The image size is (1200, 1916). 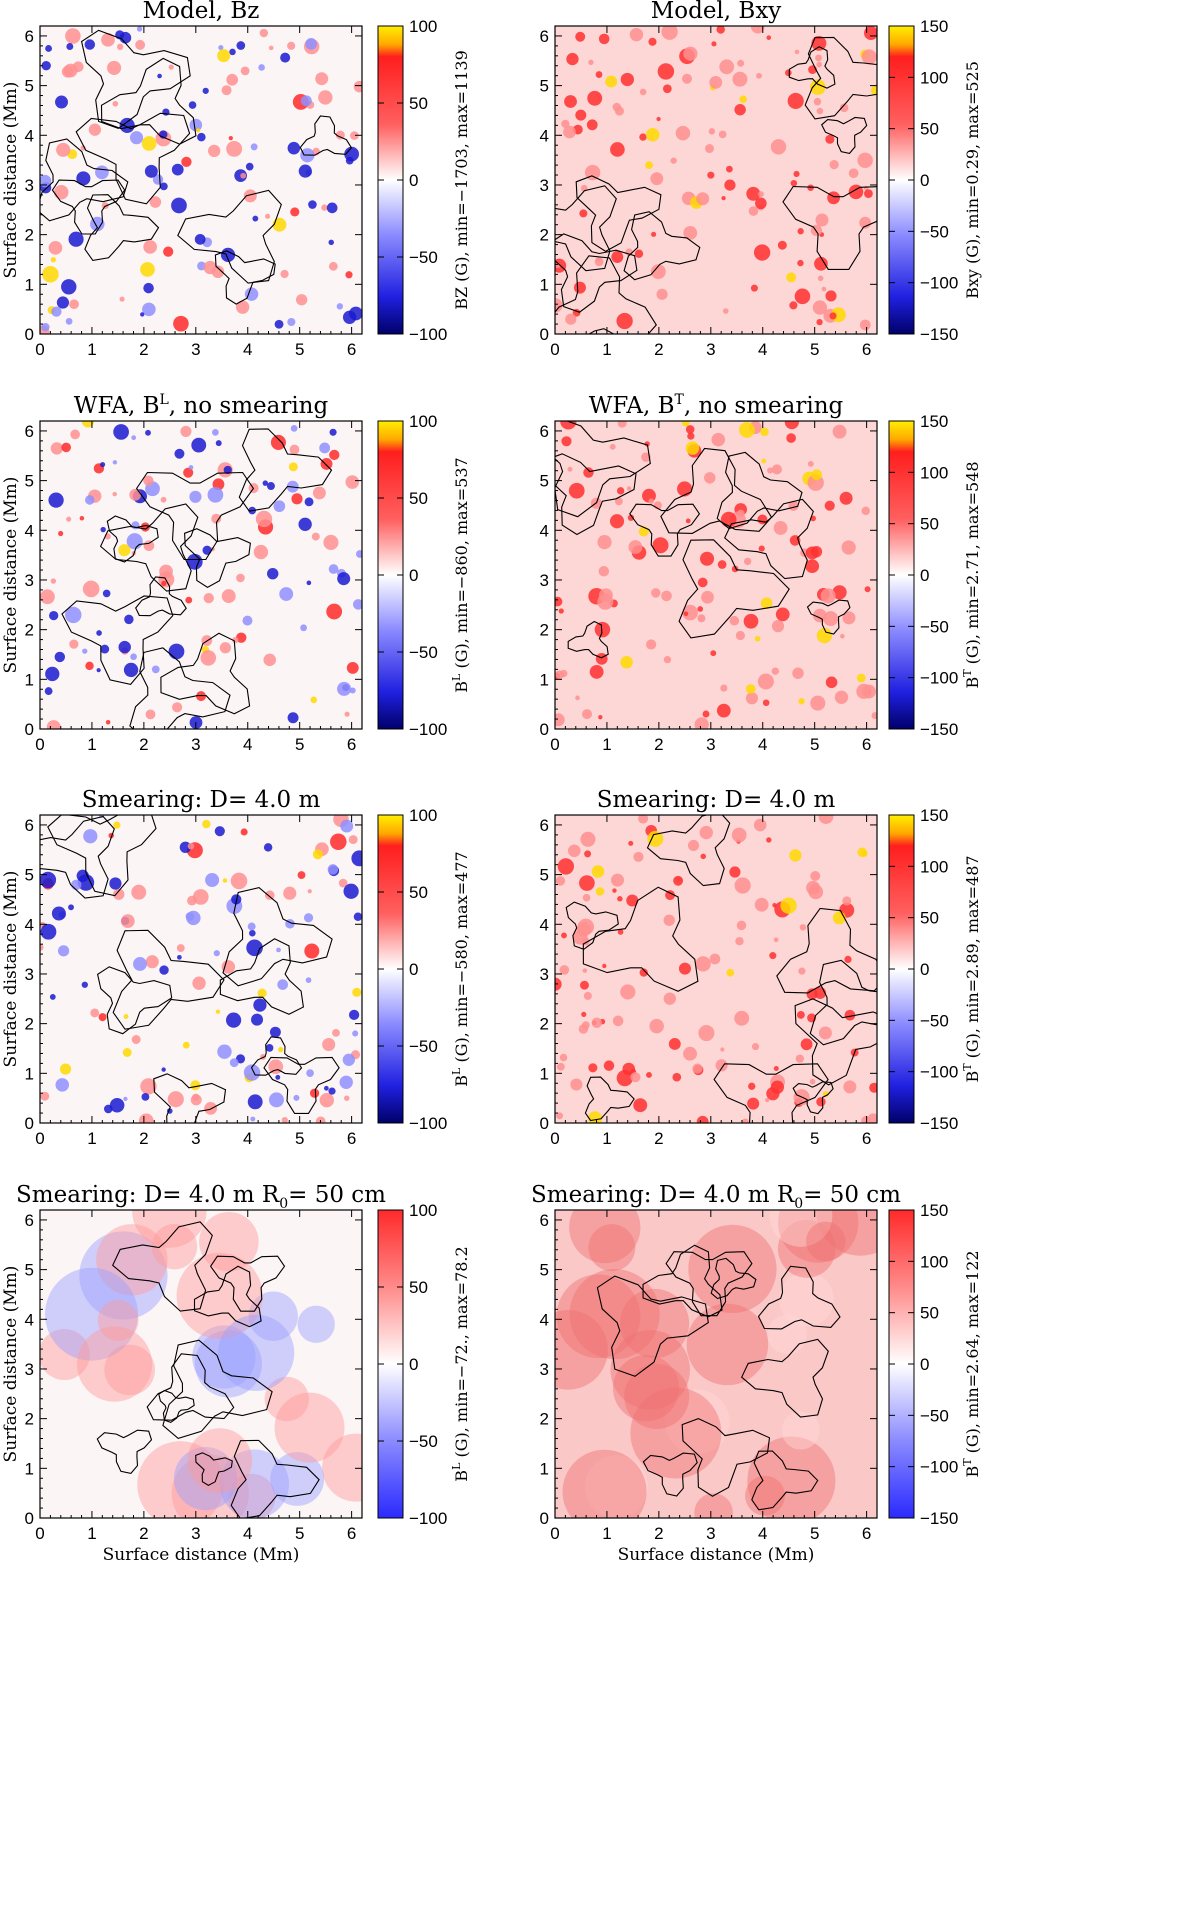 I want to click on panel-title-rest: = 50 cm, so click(x=337, y=1195).